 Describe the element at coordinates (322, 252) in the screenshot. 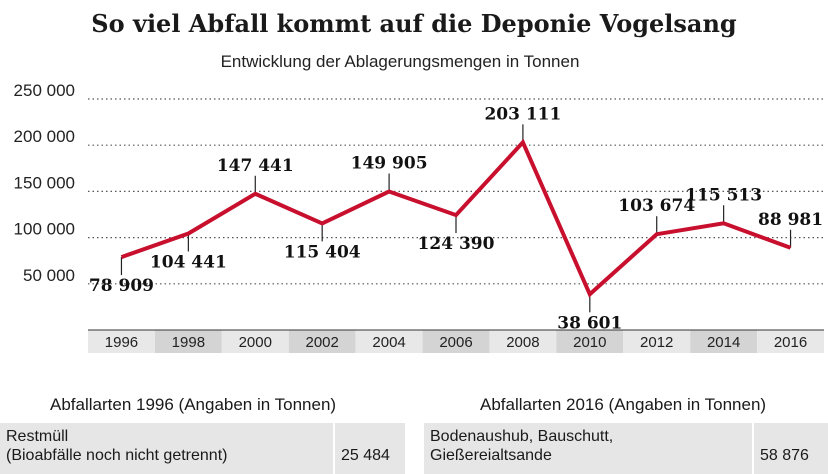

I see `data-label-2002: 115 404` at that location.